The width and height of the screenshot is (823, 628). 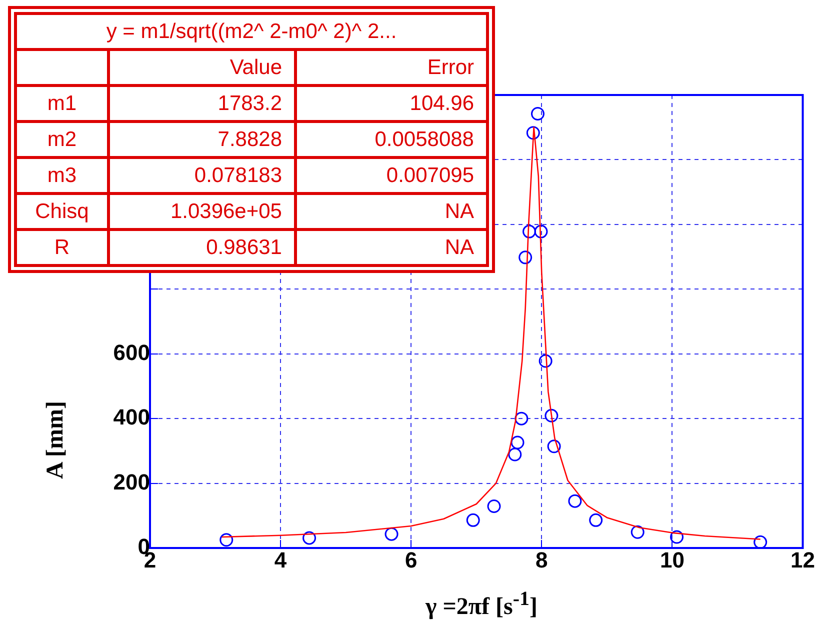 I want to click on y-axis-title: A [mm], so click(x=56, y=440).